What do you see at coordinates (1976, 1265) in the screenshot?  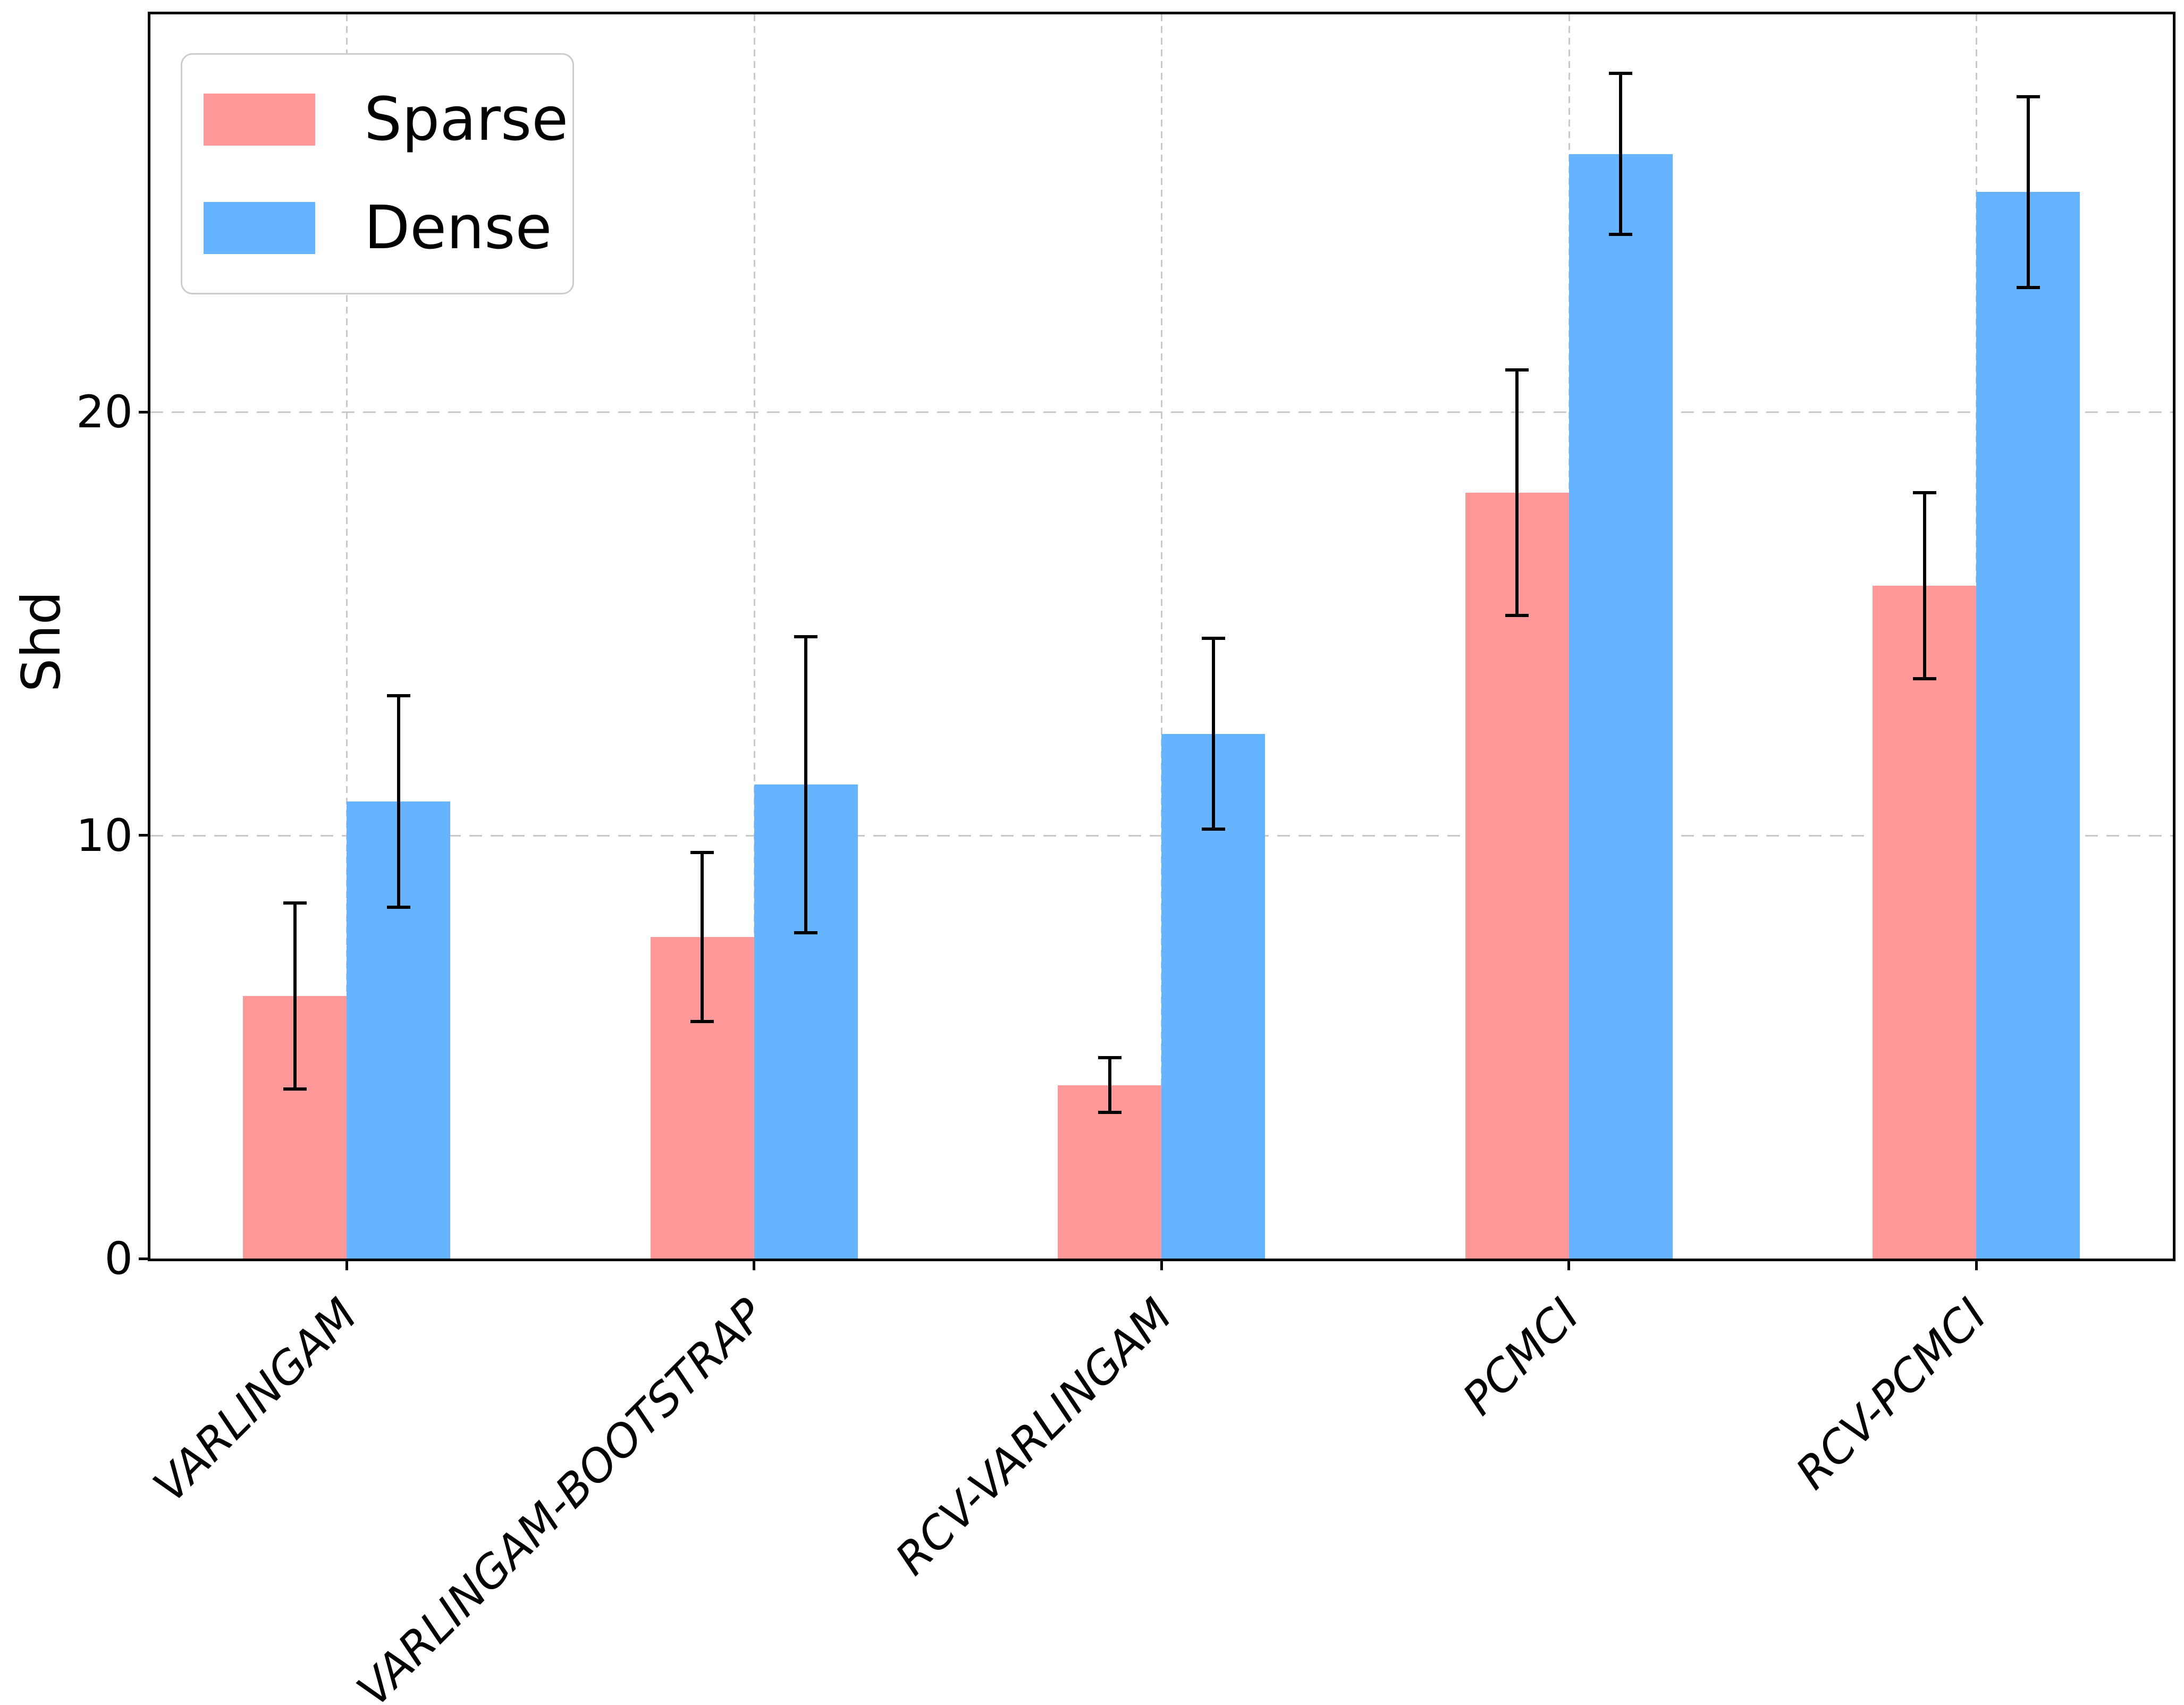 I see `x-tick-rcv-pcmci` at bounding box center [1976, 1265].